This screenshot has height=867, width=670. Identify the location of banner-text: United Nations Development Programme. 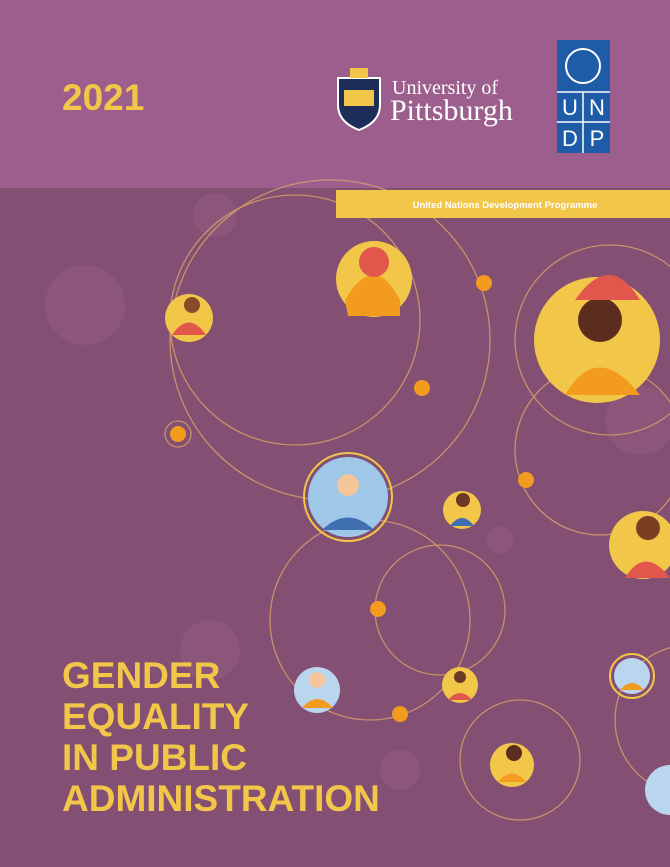
(505, 205).